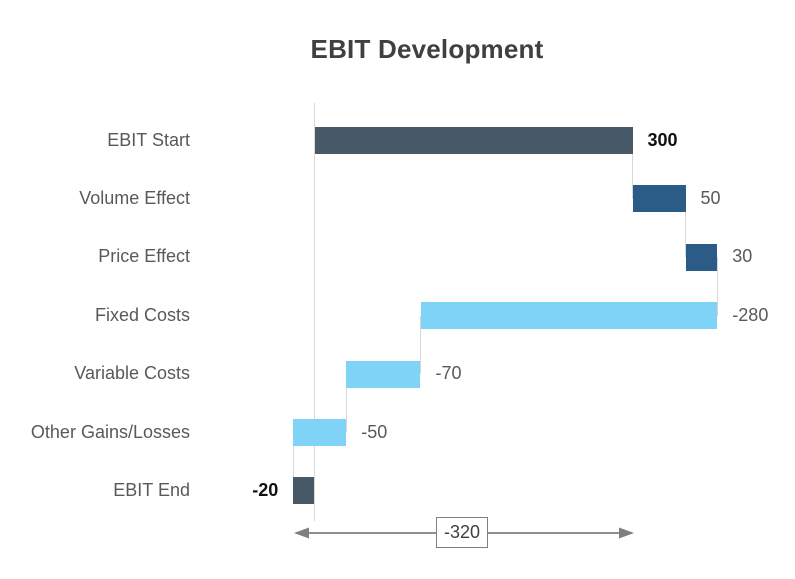 The height and width of the screenshot is (579, 795). I want to click on arrowhead-right-icon, so click(626, 533).